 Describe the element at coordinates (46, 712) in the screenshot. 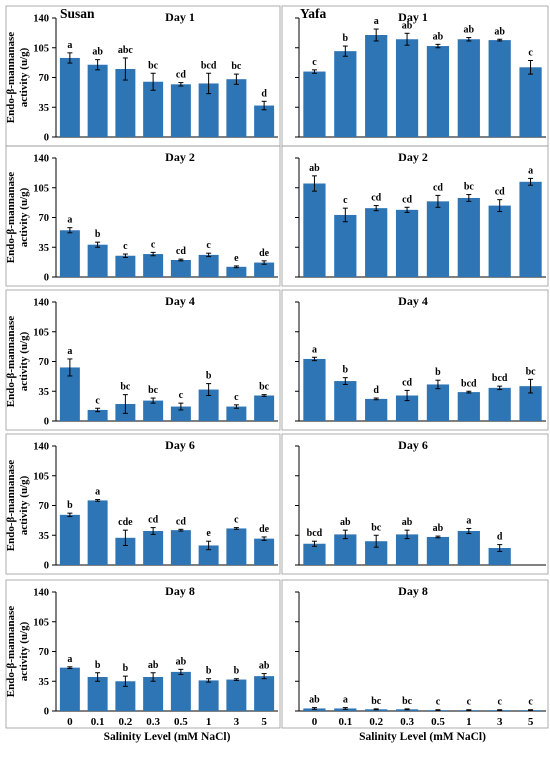

I see `panel-susan-day8-ytick-label: 0` at that location.